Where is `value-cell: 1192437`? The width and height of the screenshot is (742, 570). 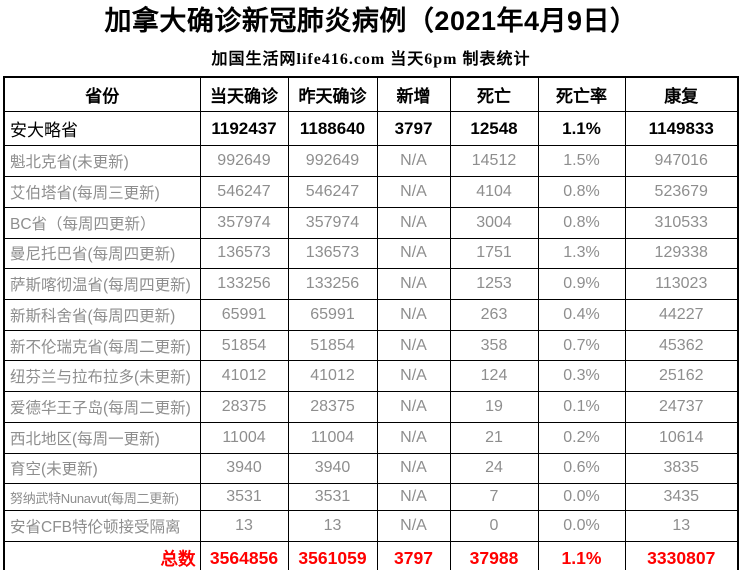
value-cell: 1192437 is located at coordinates (244, 128).